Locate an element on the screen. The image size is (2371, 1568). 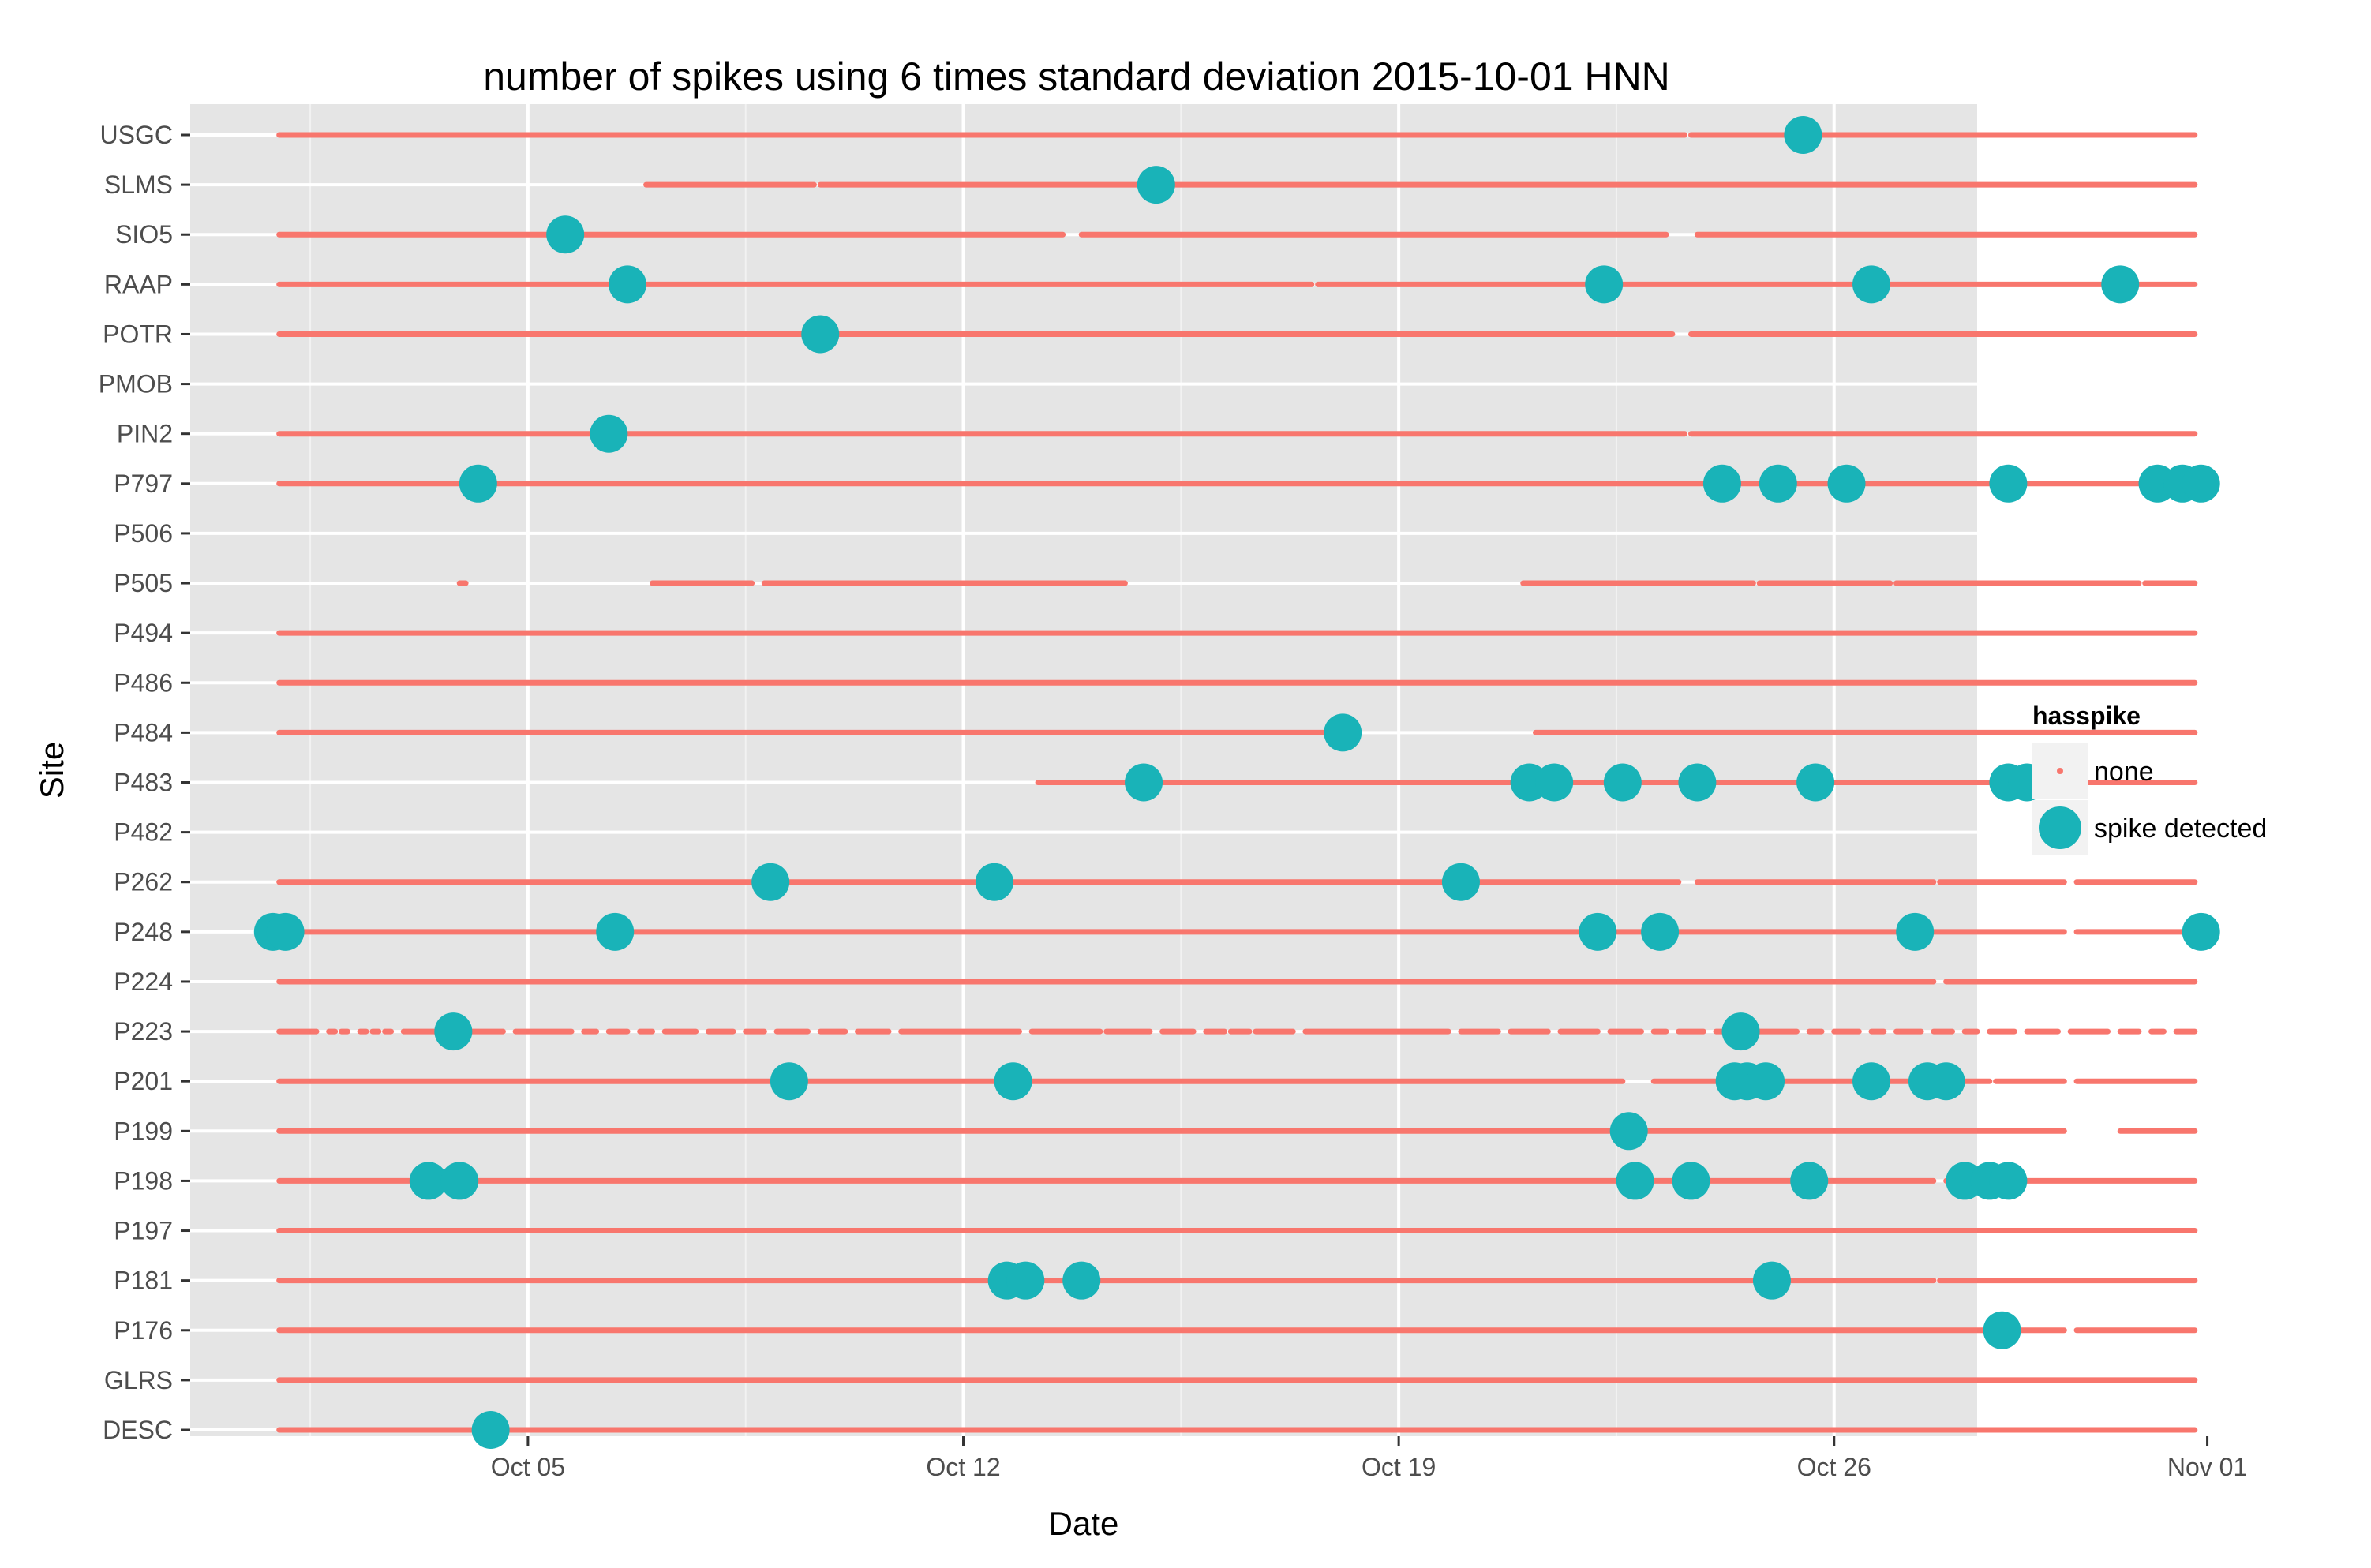
x-axis-title: Date is located at coordinates (1084, 1524).